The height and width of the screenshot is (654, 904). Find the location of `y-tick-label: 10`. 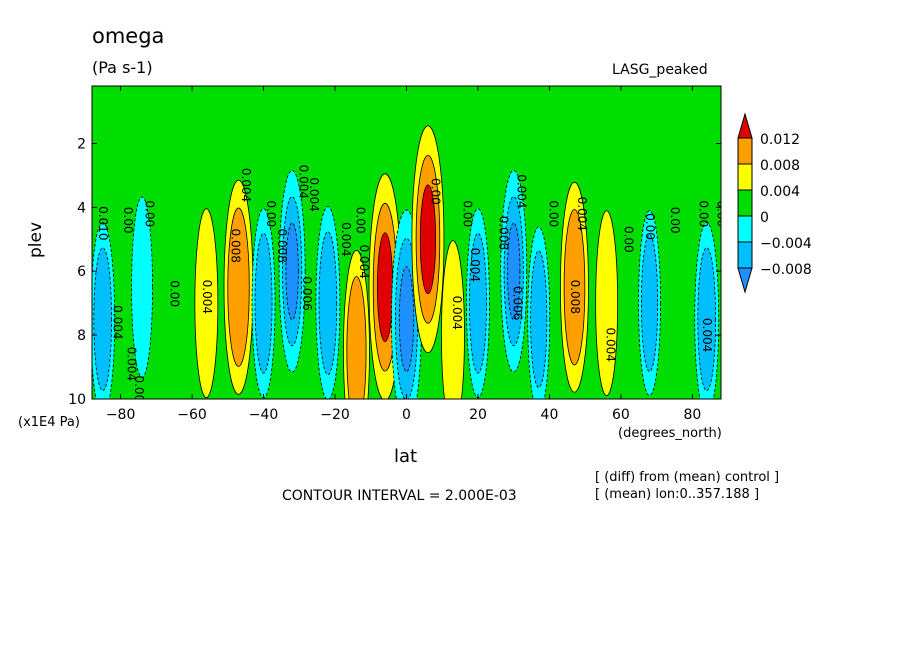

y-tick-label: 10 is located at coordinates (77, 400).